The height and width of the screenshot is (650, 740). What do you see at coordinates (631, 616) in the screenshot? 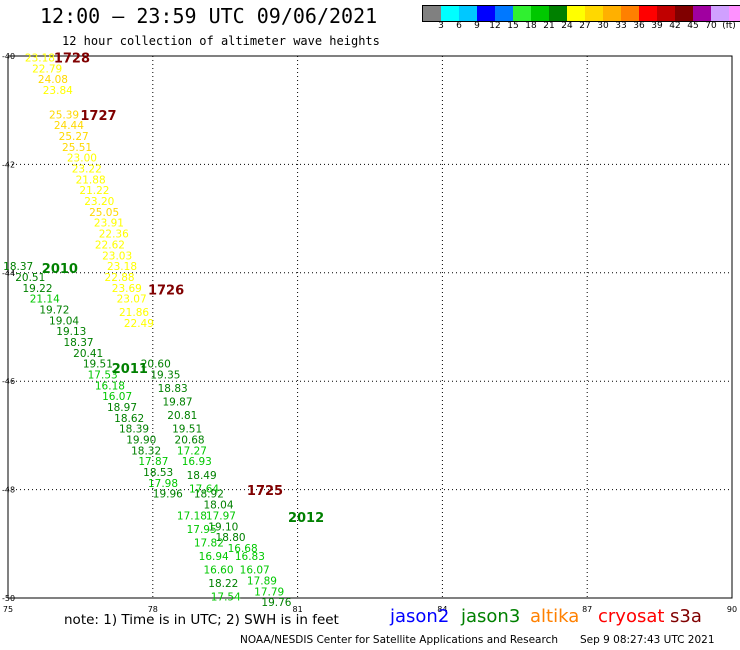
I see `satellite-name-cryosat: cryosat` at bounding box center [631, 616].